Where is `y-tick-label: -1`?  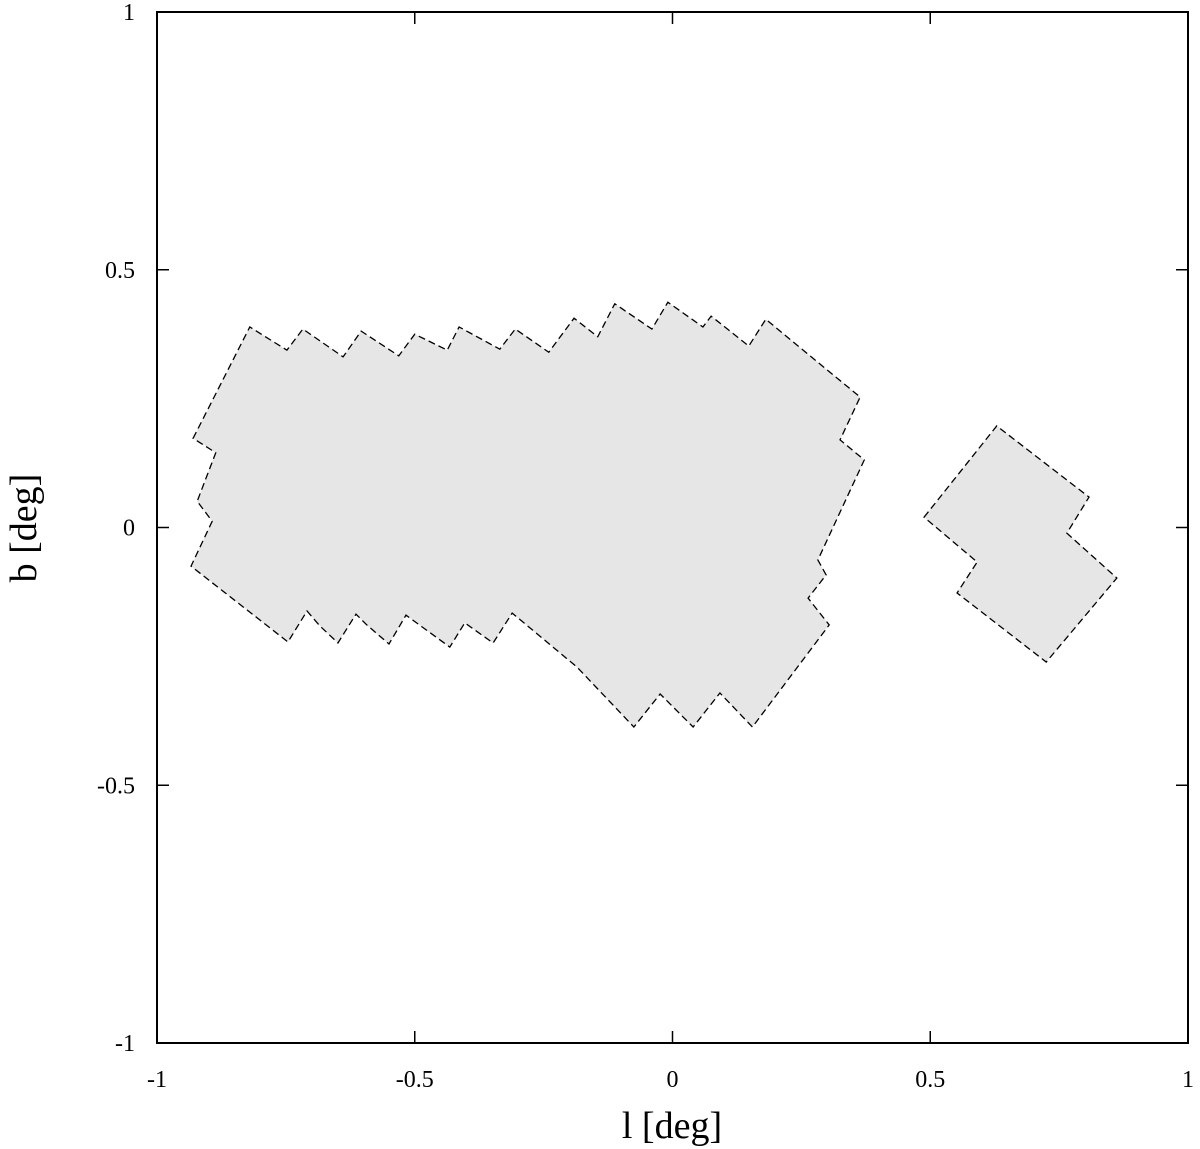
y-tick-label: -1 is located at coordinates (125, 1044).